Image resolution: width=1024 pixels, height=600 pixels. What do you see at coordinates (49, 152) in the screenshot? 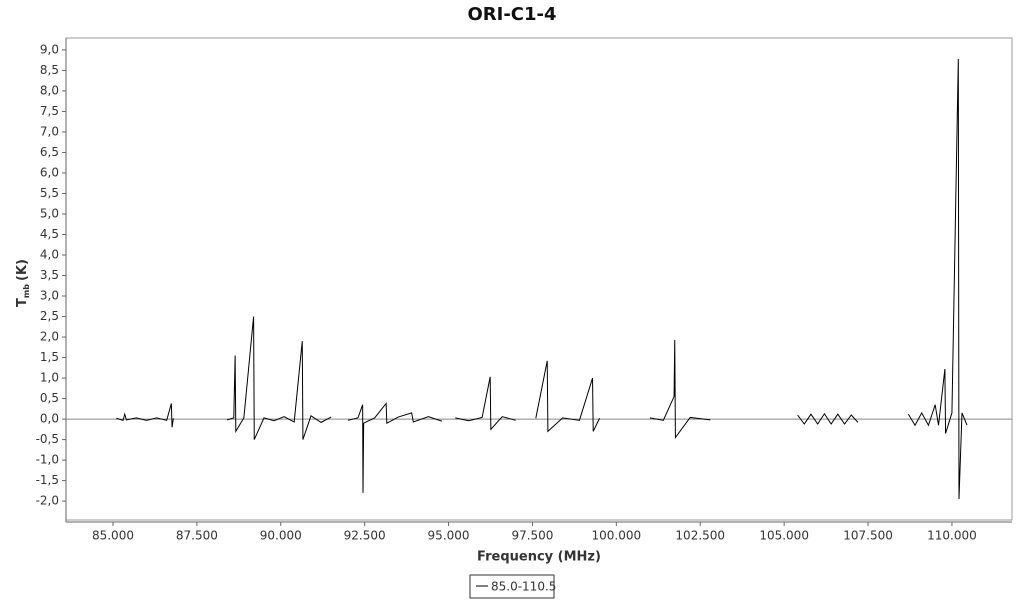
I see `y-tick-label: 6,5` at bounding box center [49, 152].